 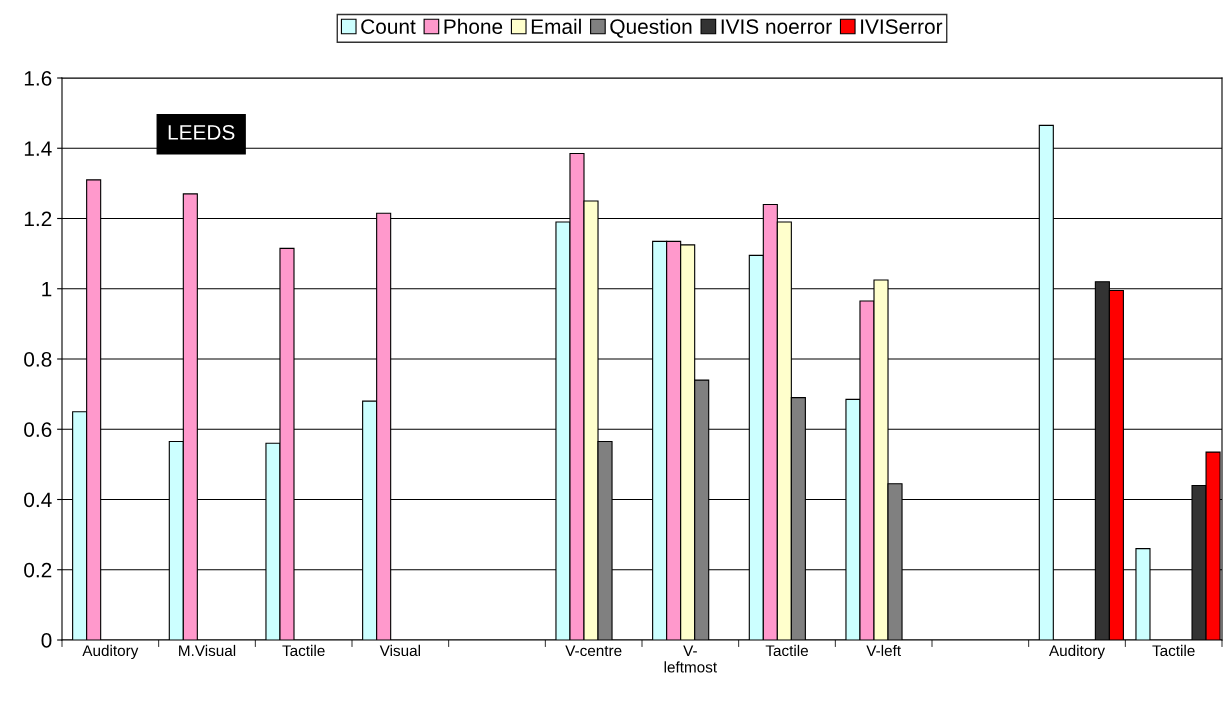 What do you see at coordinates (399, 650) in the screenshot?
I see `x-tick-label: Visual` at bounding box center [399, 650].